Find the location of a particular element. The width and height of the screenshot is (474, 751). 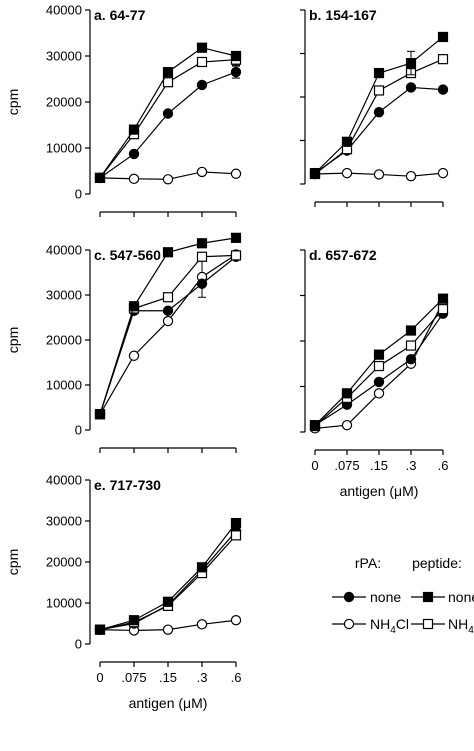

legend-marker-peptide-none is located at coordinates (428, 597).